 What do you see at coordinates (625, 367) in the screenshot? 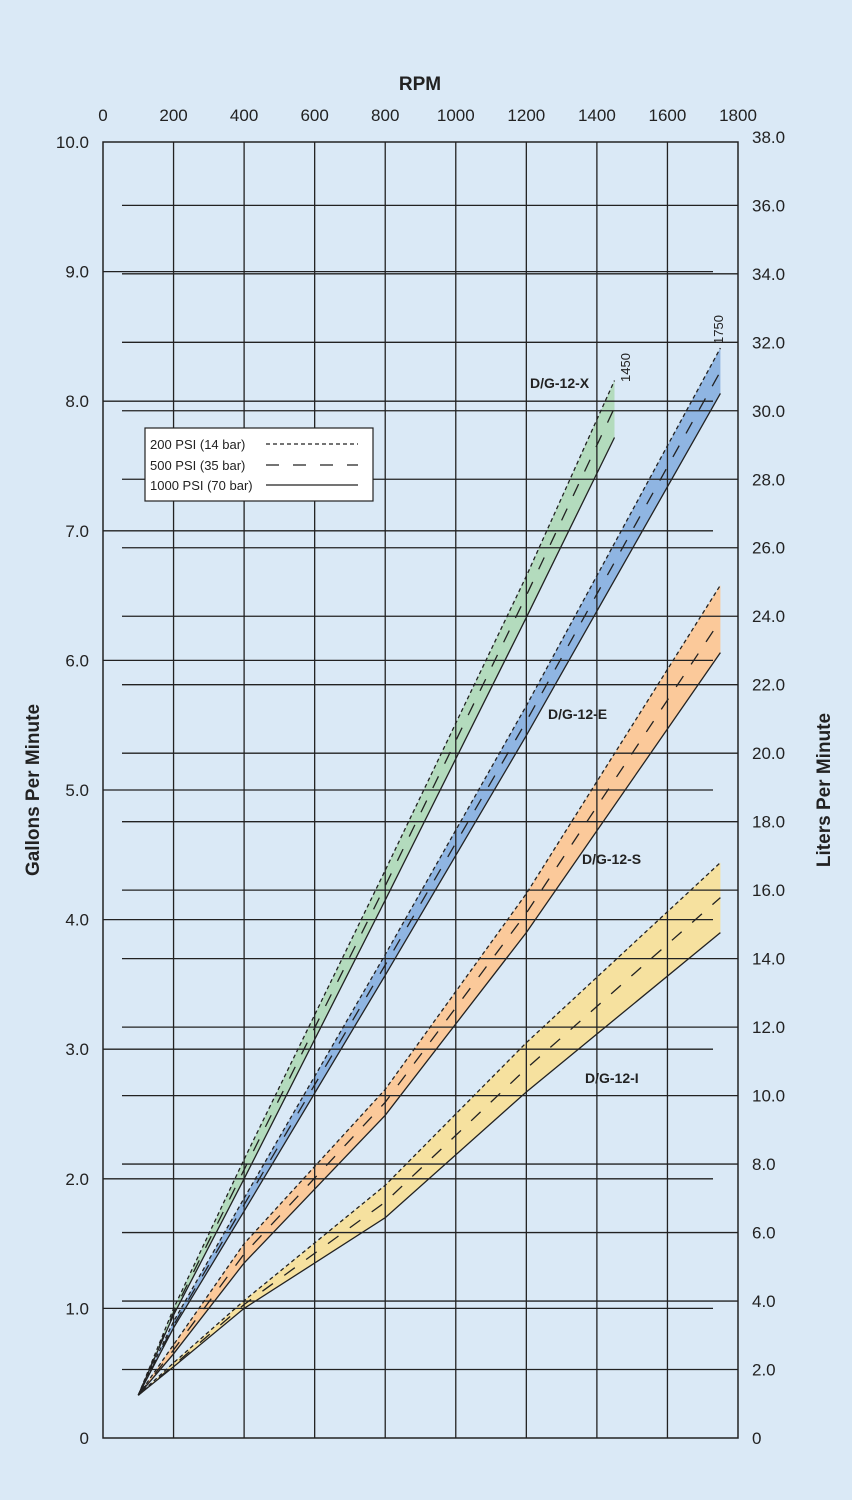
I see `max-rpm-annotation-1450: 1450` at bounding box center [625, 367].